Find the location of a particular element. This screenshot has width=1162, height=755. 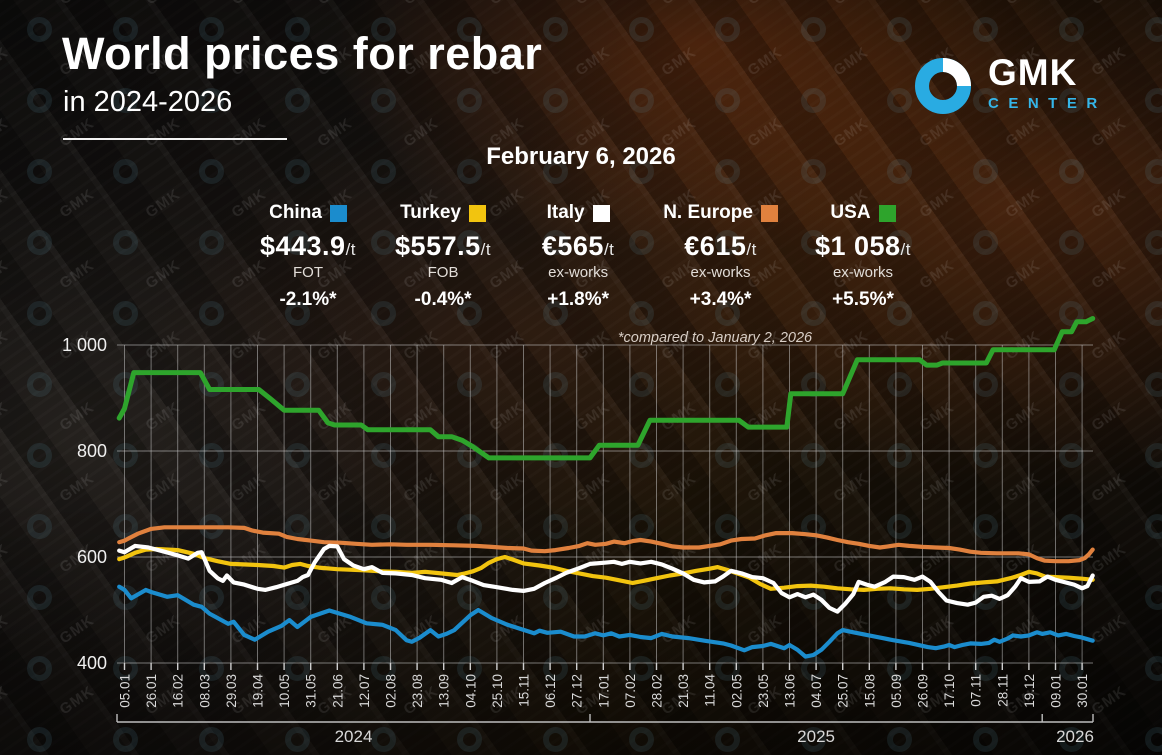

title-underline is located at coordinates (175, 139).